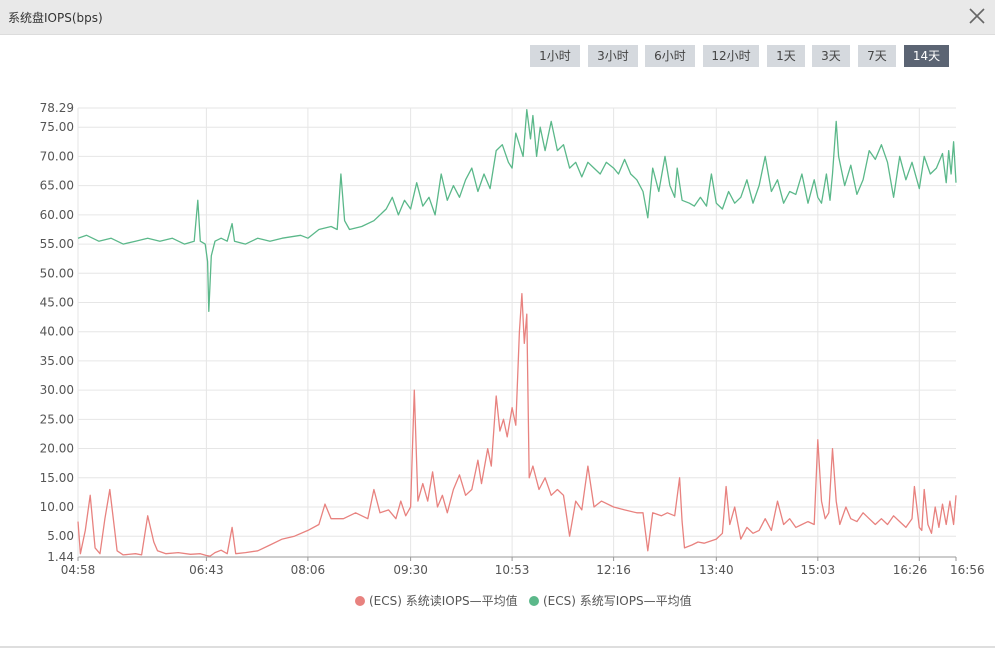 This screenshot has height=648, width=995. Describe the element at coordinates (555, 56) in the screenshot. I see `range-button-1h: 1小时` at that location.